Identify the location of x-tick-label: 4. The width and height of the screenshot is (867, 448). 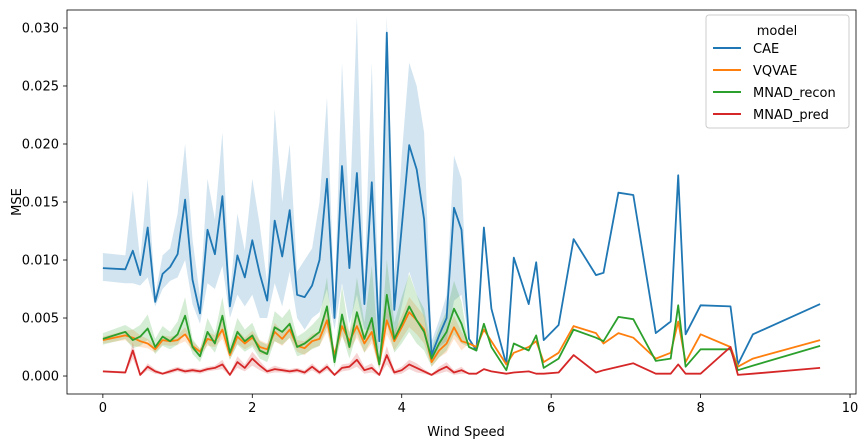
(402, 408).